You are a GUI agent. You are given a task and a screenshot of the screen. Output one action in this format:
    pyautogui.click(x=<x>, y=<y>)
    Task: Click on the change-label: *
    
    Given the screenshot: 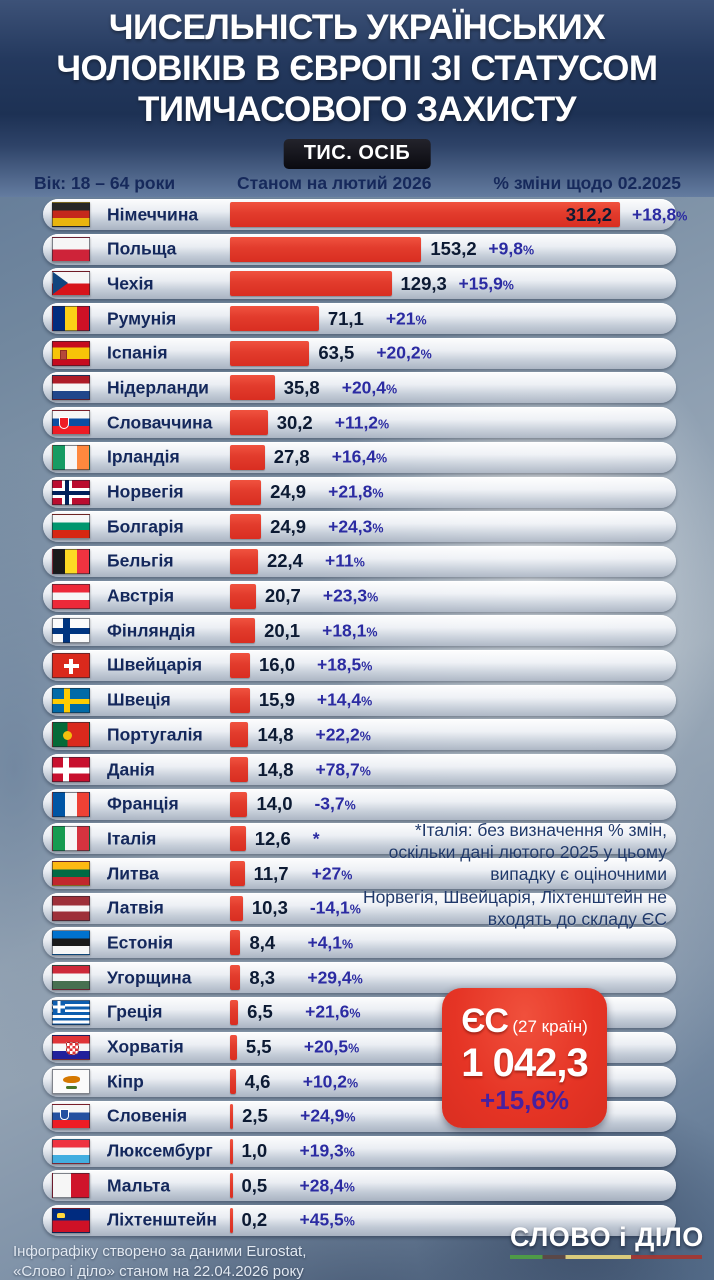 What is the action you would take?
    pyautogui.click(x=316, y=838)
    